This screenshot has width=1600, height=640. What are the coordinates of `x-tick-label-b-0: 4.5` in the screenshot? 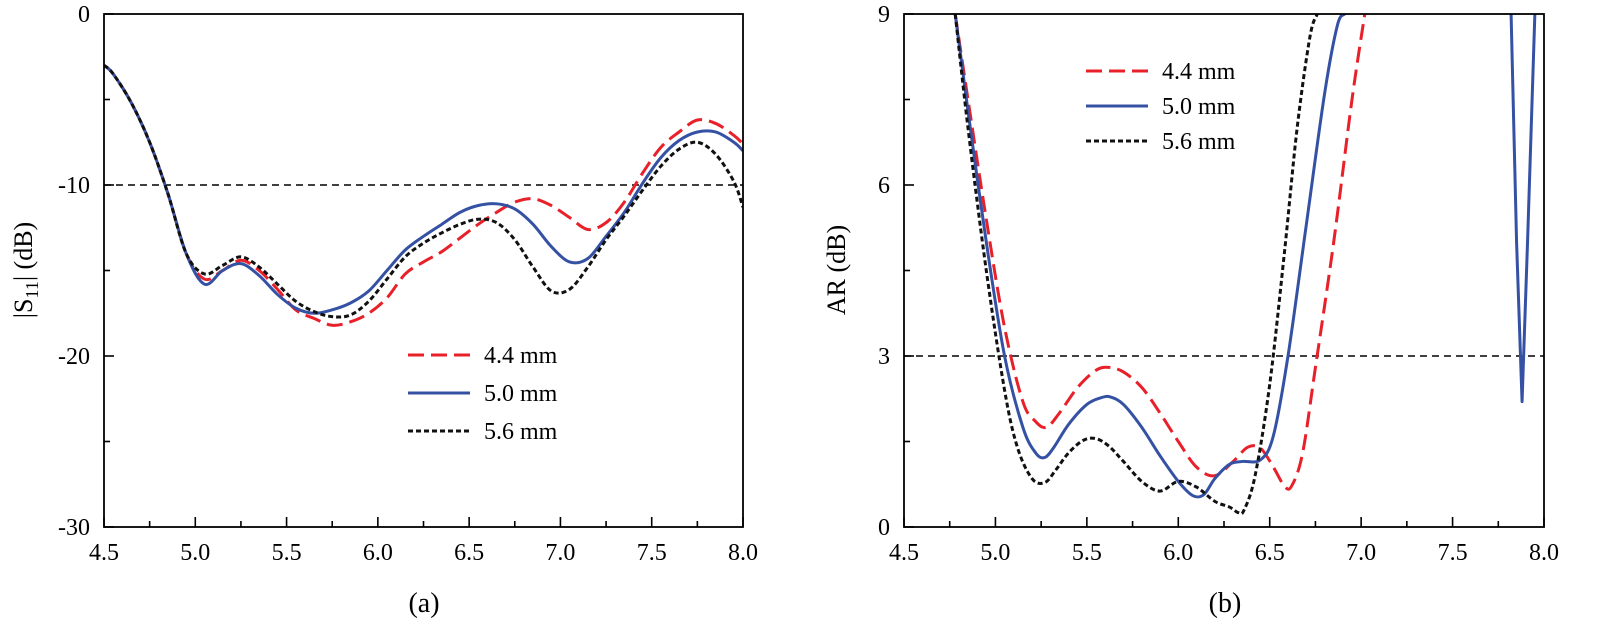 It's located at (904, 553).